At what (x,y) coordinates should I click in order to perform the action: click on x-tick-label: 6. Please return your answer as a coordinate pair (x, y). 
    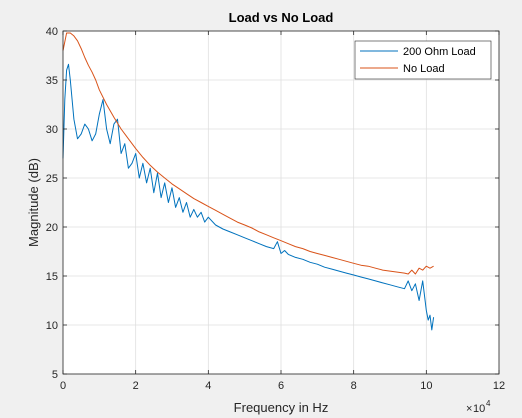
    Looking at the image, I should click on (281, 386).